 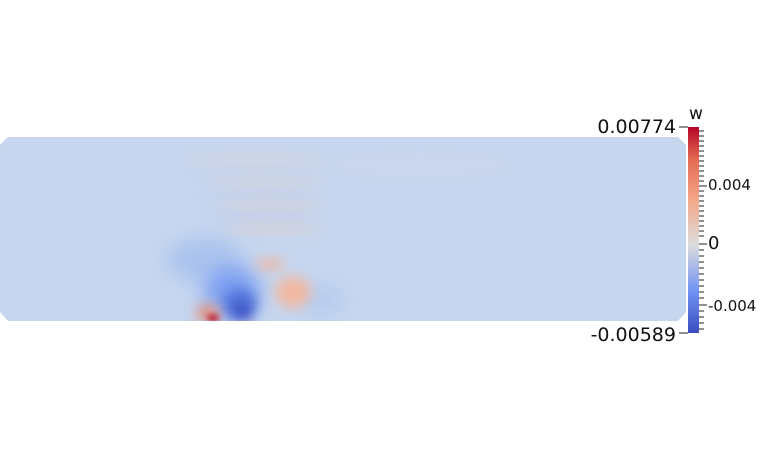 I want to click on colorbar-title: w, so click(x=696, y=114).